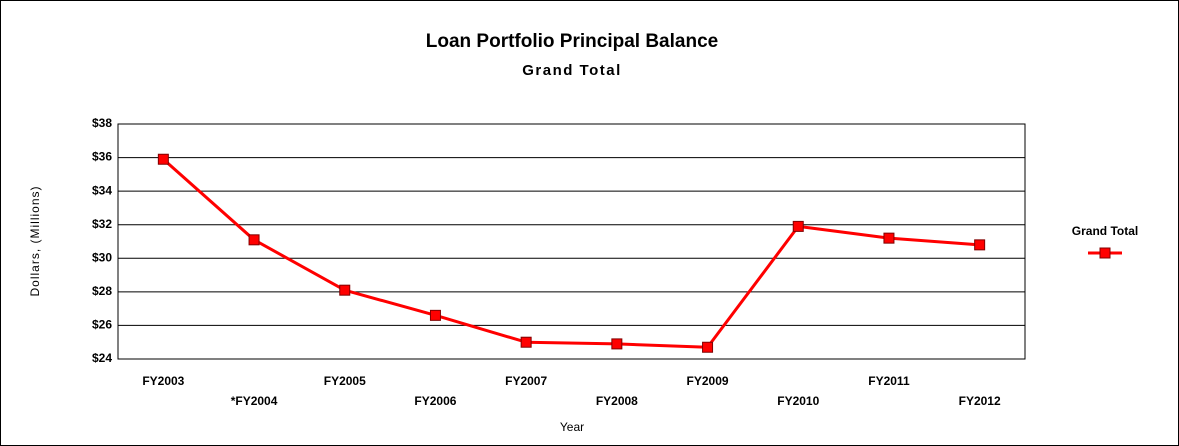  What do you see at coordinates (102, 291) in the screenshot?
I see `y-tick-label: $28` at bounding box center [102, 291].